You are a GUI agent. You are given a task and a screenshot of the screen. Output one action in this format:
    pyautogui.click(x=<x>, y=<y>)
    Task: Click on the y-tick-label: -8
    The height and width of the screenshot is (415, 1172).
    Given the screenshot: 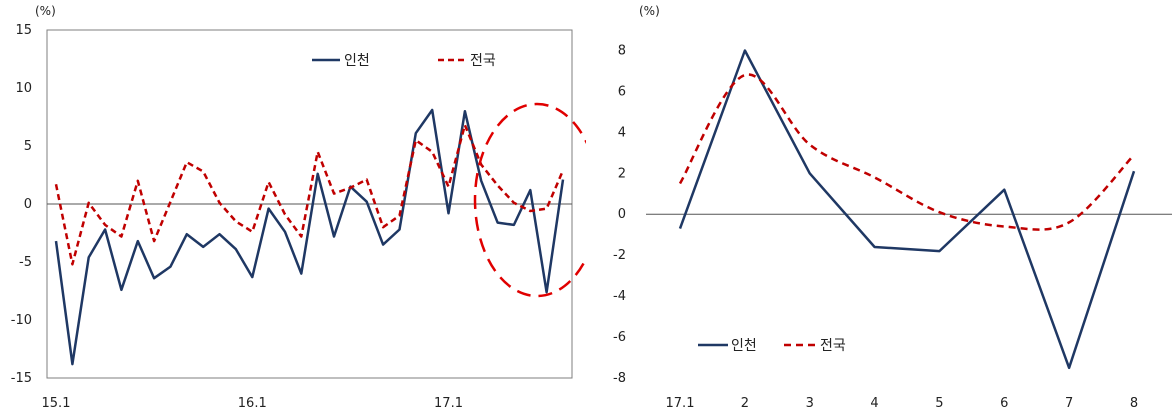 What is the action you would take?
    pyautogui.click(x=619, y=378)
    